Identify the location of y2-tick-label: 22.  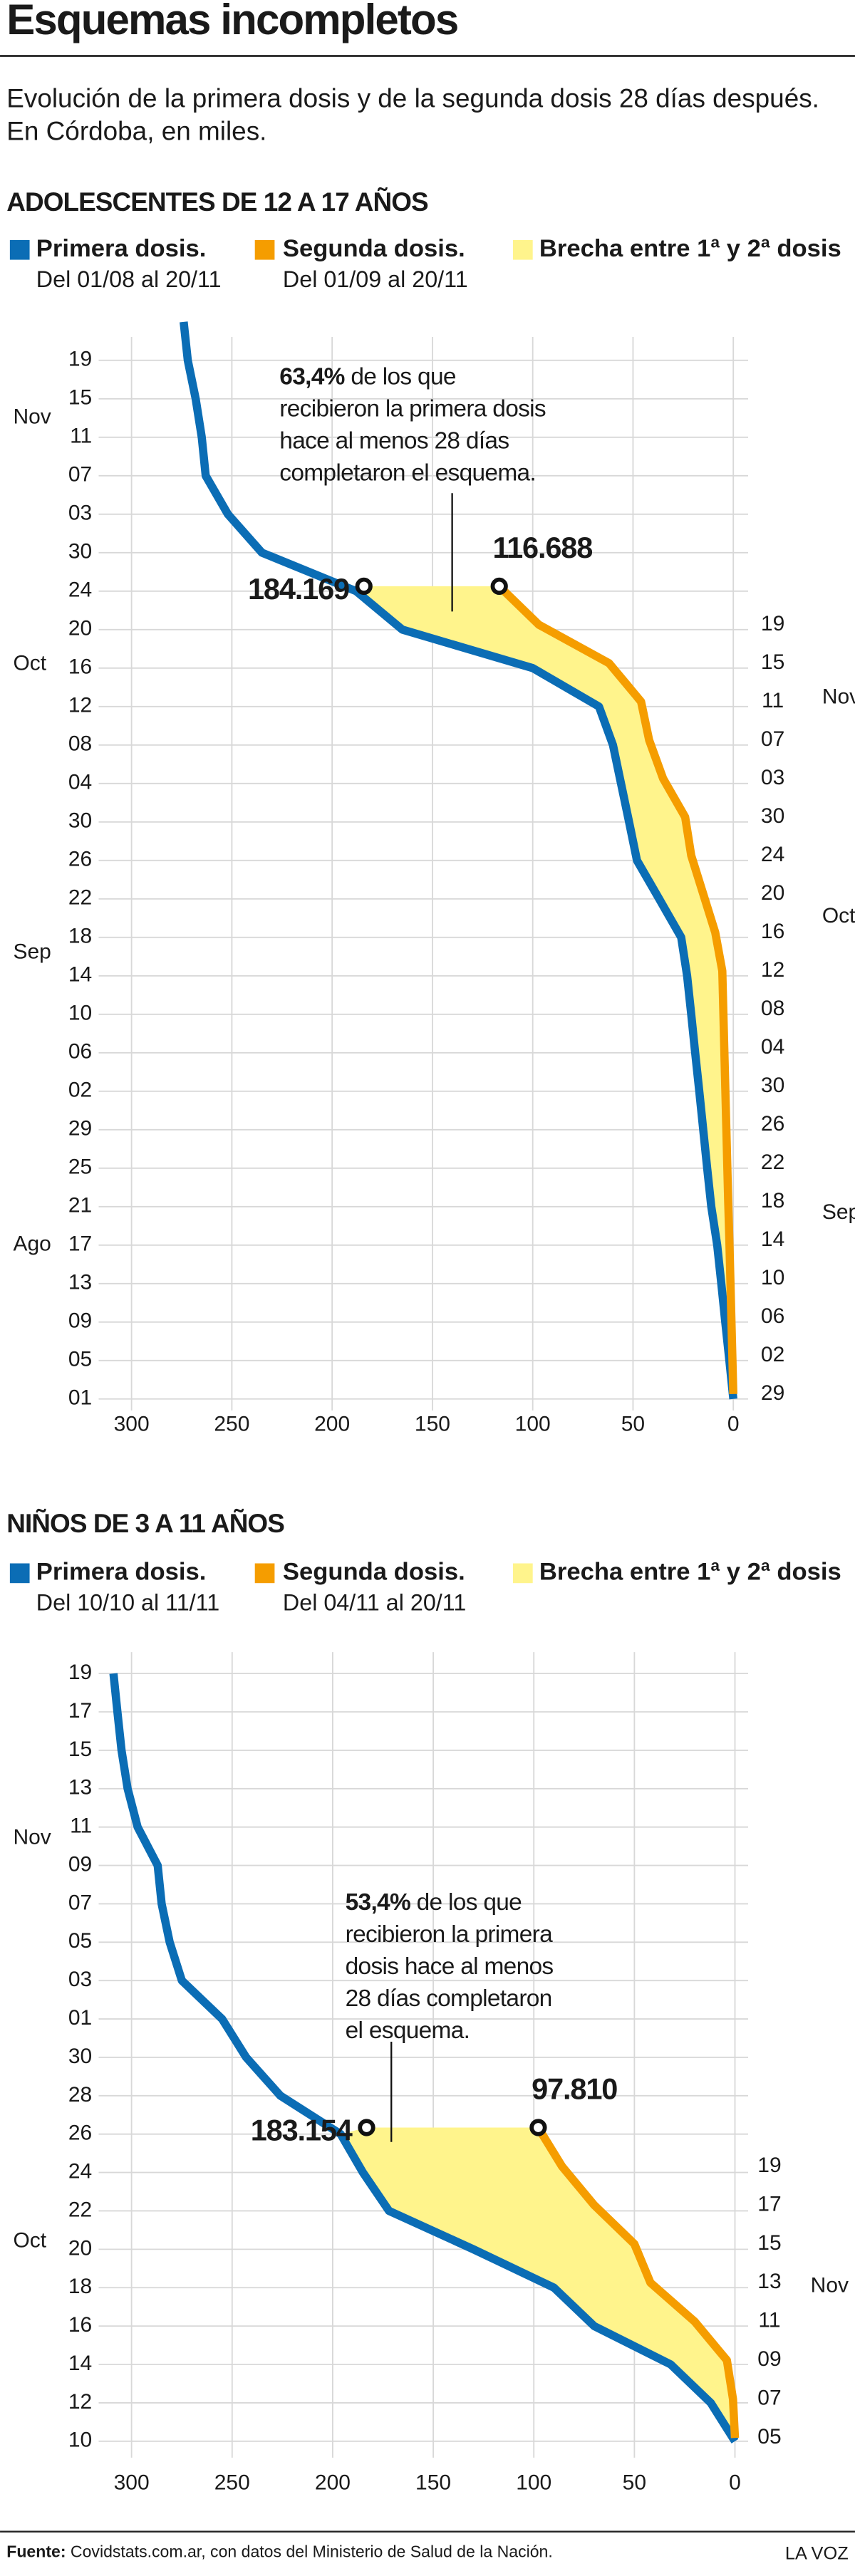
(772, 1162).